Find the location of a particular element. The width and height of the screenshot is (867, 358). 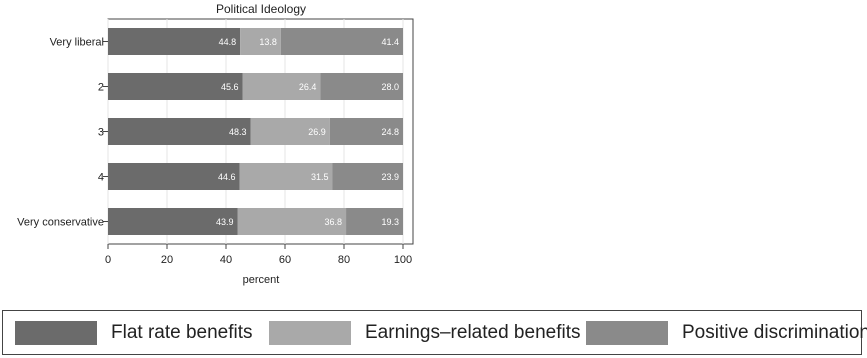

x-tick-label: 20 is located at coordinates (167, 260).